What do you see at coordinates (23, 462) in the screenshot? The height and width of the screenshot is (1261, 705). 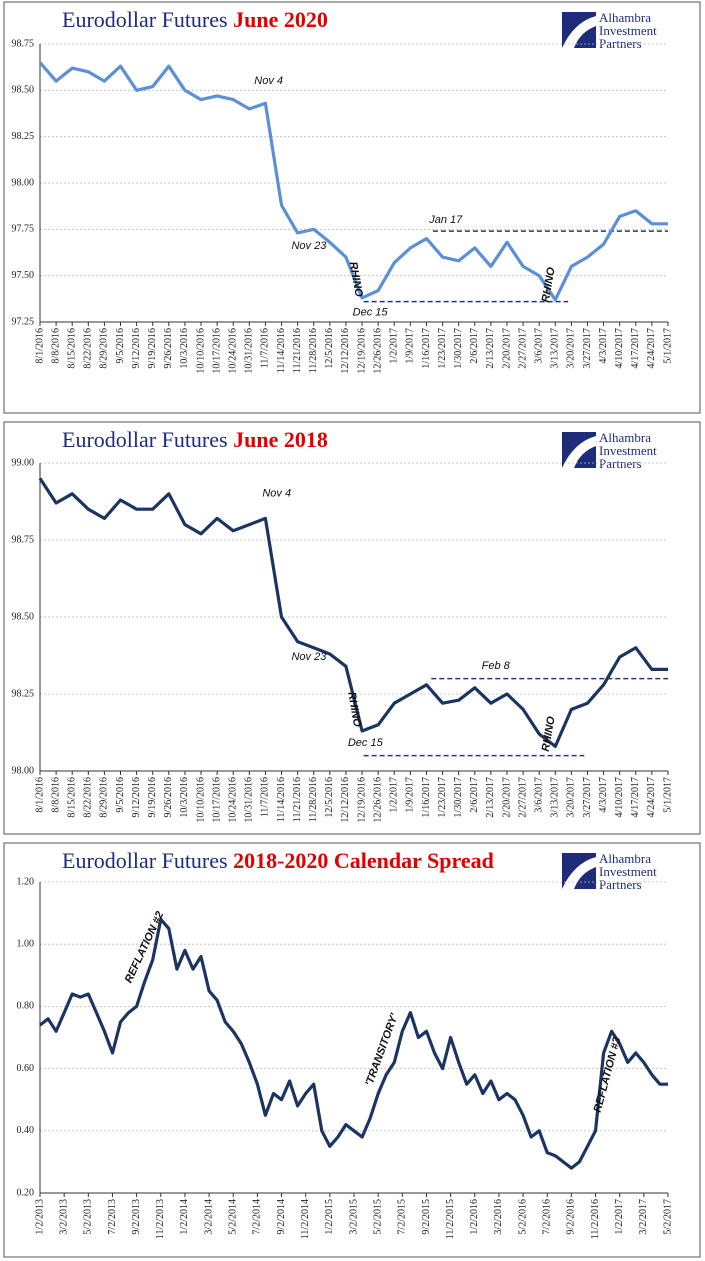 I see `y-tick-label: 99.00` at bounding box center [23, 462].